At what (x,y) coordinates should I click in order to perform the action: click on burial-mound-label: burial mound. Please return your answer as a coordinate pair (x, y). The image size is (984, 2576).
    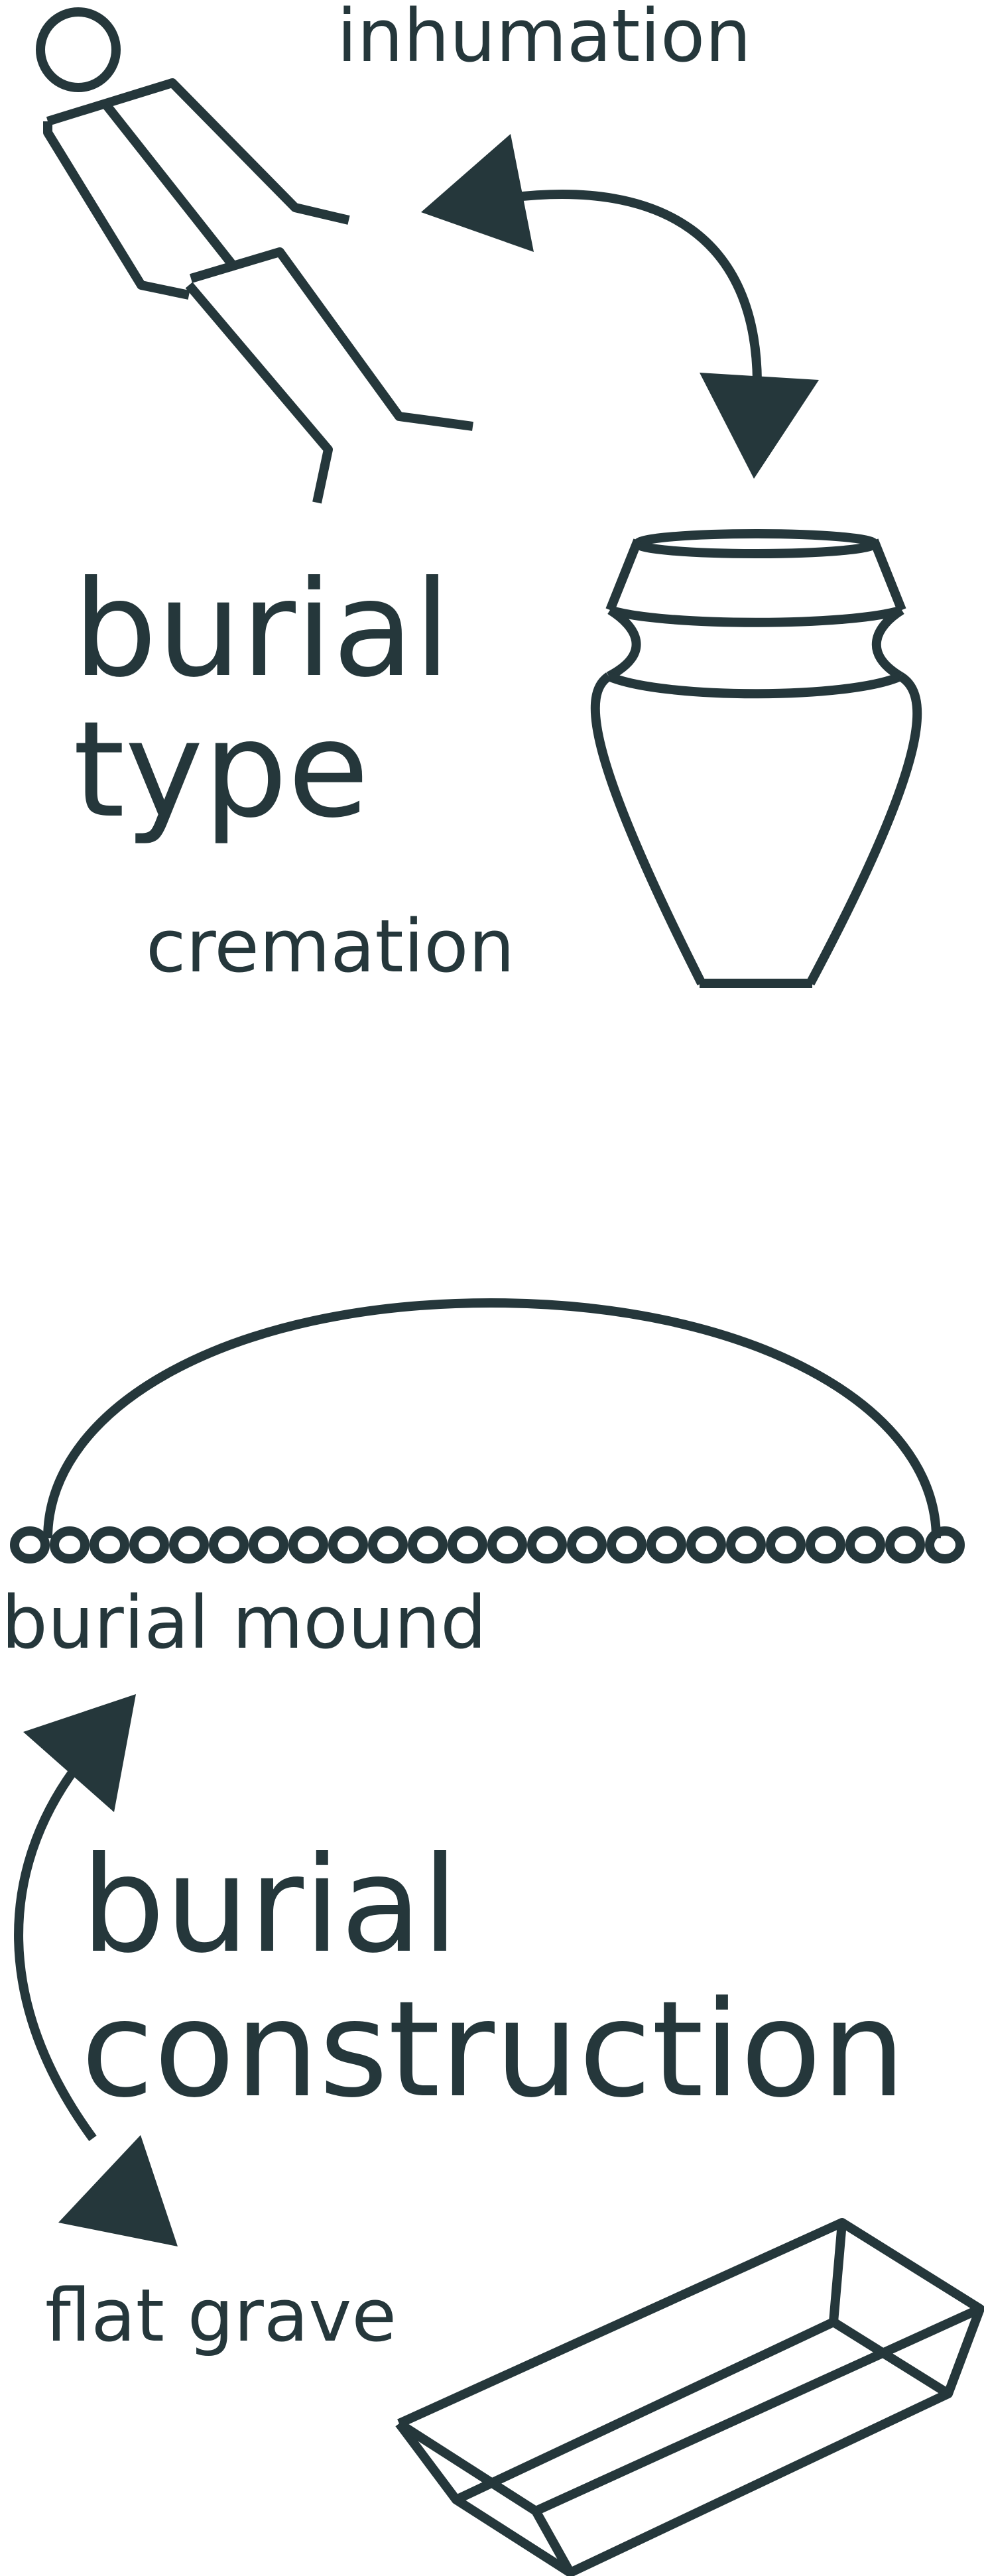
    Looking at the image, I should click on (244, 1622).